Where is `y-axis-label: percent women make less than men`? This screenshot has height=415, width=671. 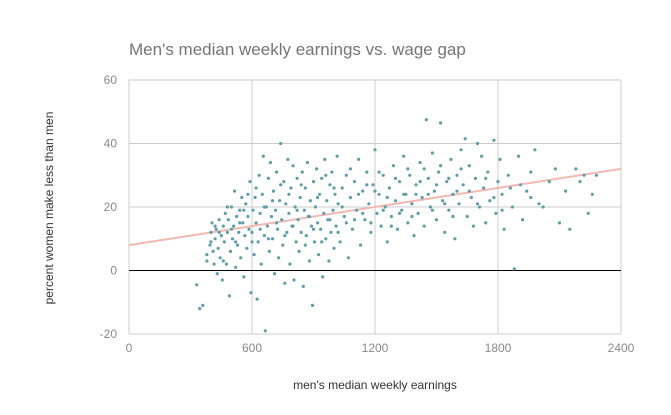 y-axis-label: percent women make less than men is located at coordinates (49, 208).